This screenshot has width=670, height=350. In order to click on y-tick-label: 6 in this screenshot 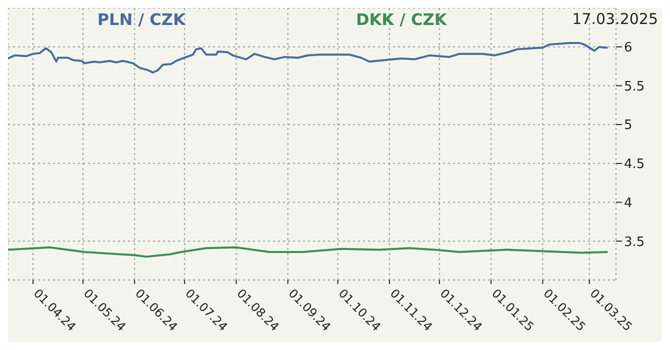, I will do `click(628, 48)`.